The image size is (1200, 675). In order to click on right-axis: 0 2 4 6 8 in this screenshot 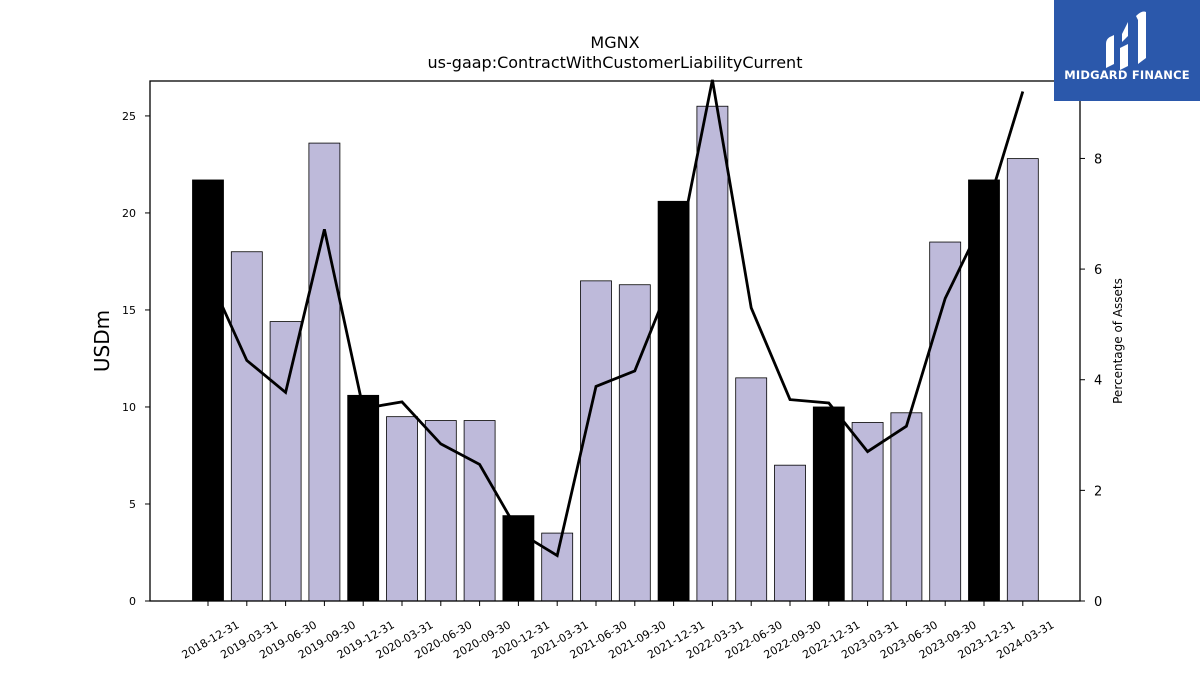, I will do `click(1091, 381)`.